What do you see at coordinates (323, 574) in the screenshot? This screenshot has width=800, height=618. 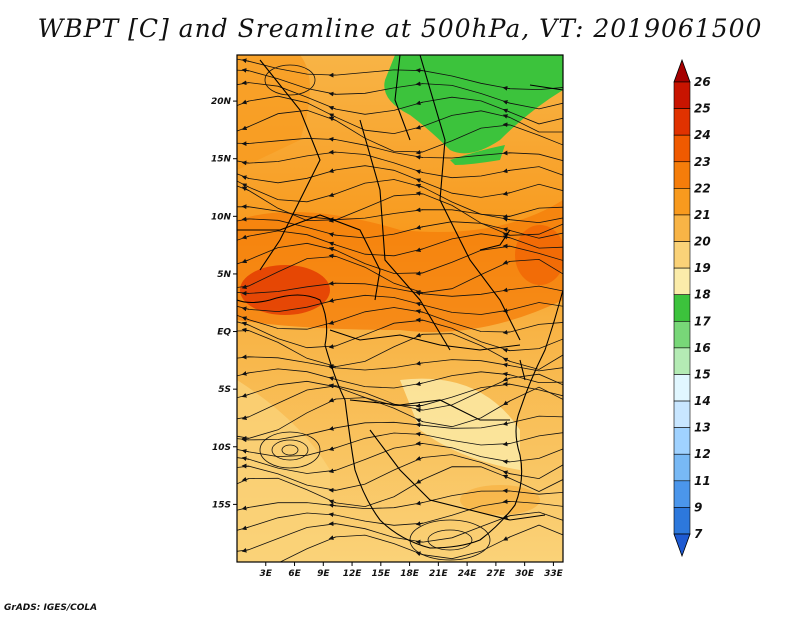 I see `lon-tick-label: 9E` at bounding box center [323, 574].